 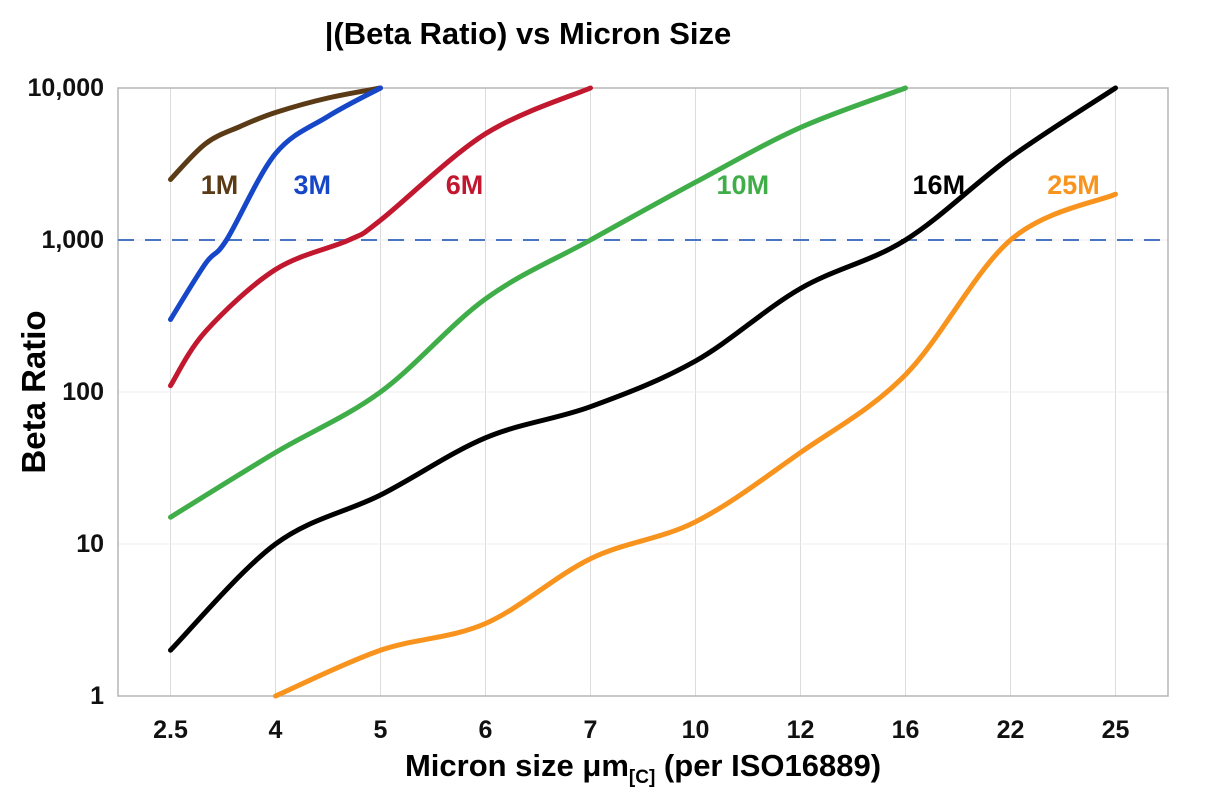 What do you see at coordinates (313, 185) in the screenshot?
I see `series-label-3M: 3M` at bounding box center [313, 185].